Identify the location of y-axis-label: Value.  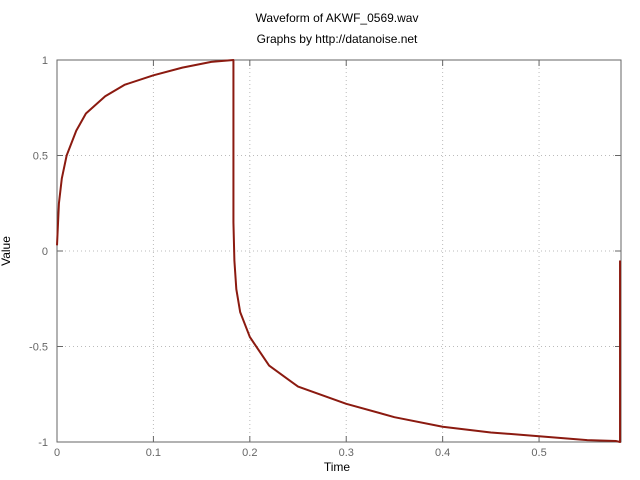
(6, 251).